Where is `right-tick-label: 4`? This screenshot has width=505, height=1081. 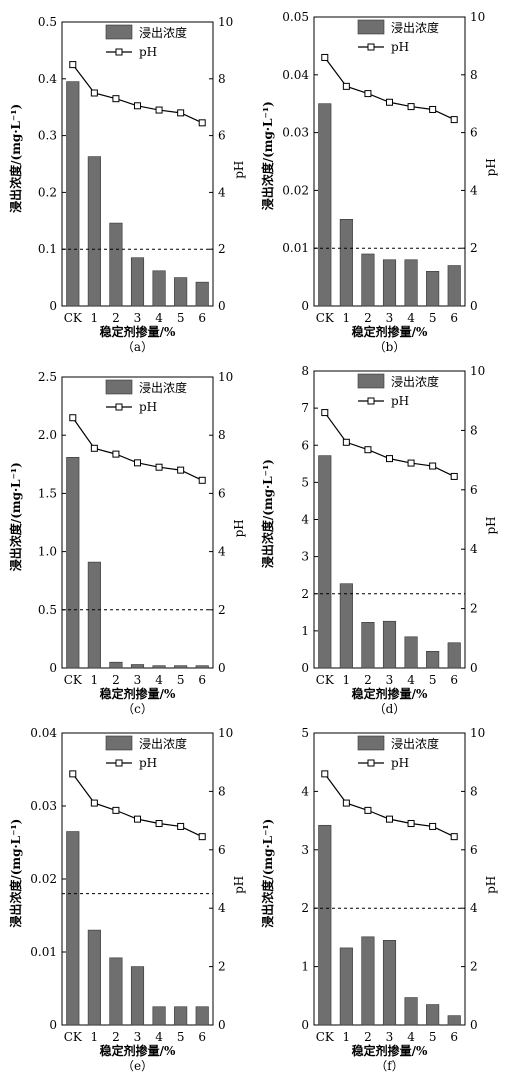
right-tick-label: 4 is located at coordinates (474, 549).